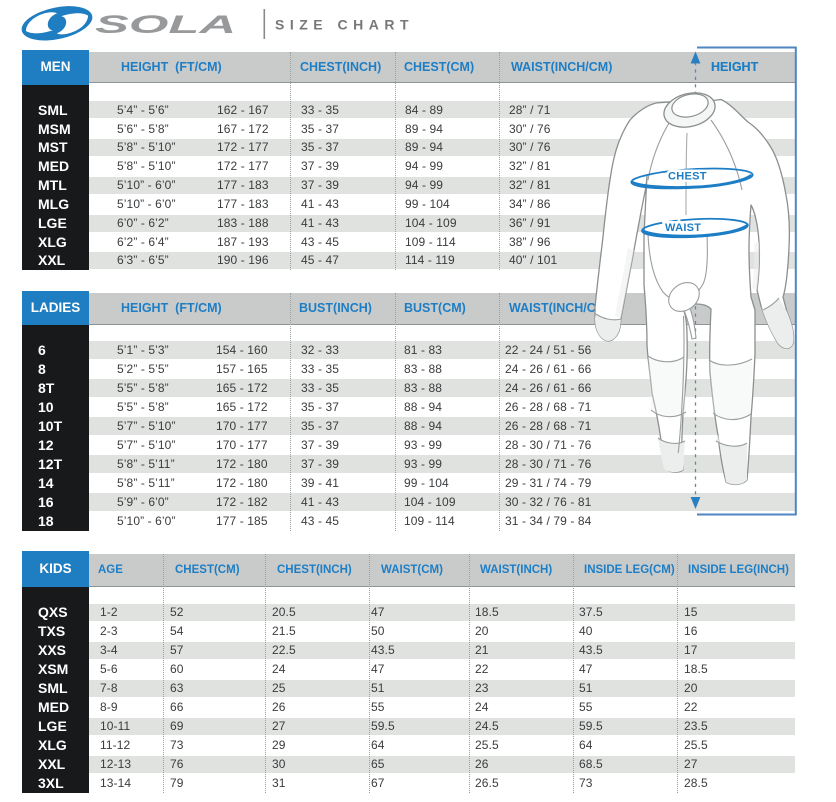  Describe the element at coordinates (683, 228) in the screenshot. I see `svg-text: WAIST` at that location.